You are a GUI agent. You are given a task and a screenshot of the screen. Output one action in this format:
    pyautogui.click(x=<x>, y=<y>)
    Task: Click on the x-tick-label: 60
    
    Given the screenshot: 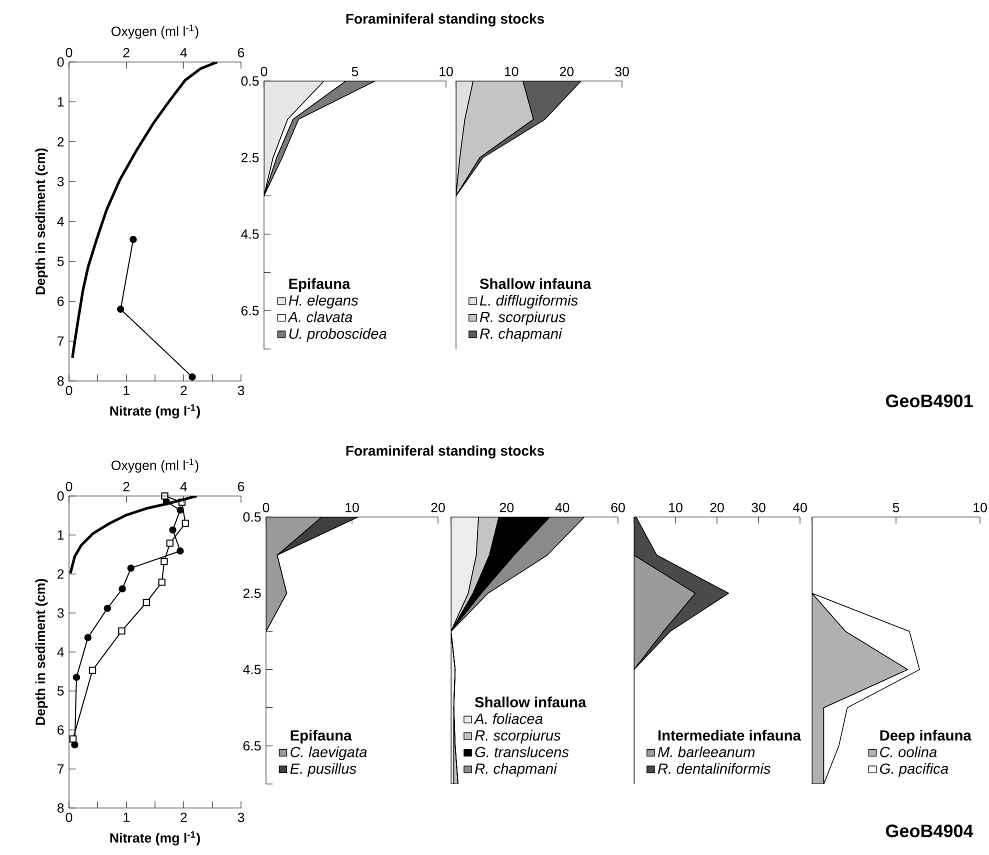 What is the action you would take?
    pyautogui.click(x=618, y=507)
    